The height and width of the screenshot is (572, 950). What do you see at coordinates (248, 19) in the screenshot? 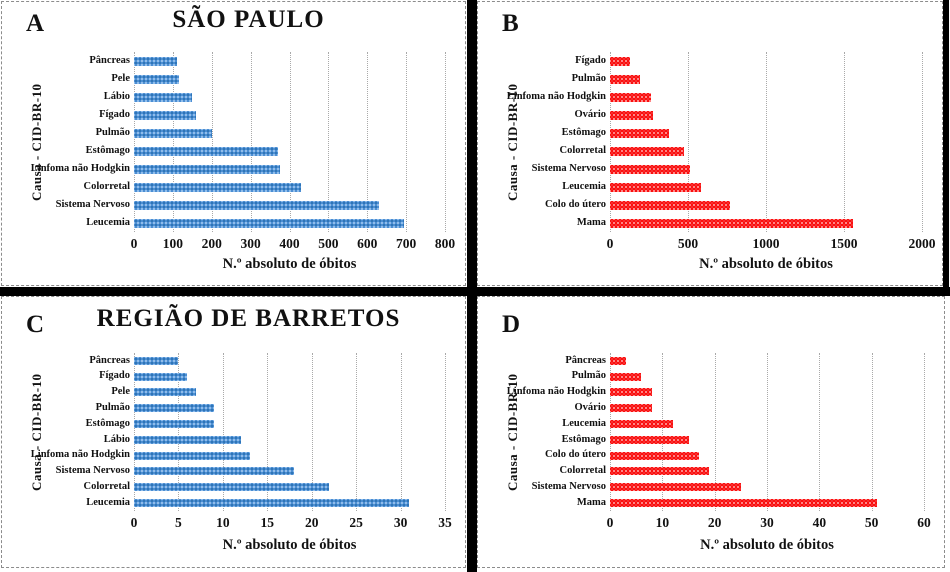
I see `panel-title: SÃO PAULO` at bounding box center [248, 19].